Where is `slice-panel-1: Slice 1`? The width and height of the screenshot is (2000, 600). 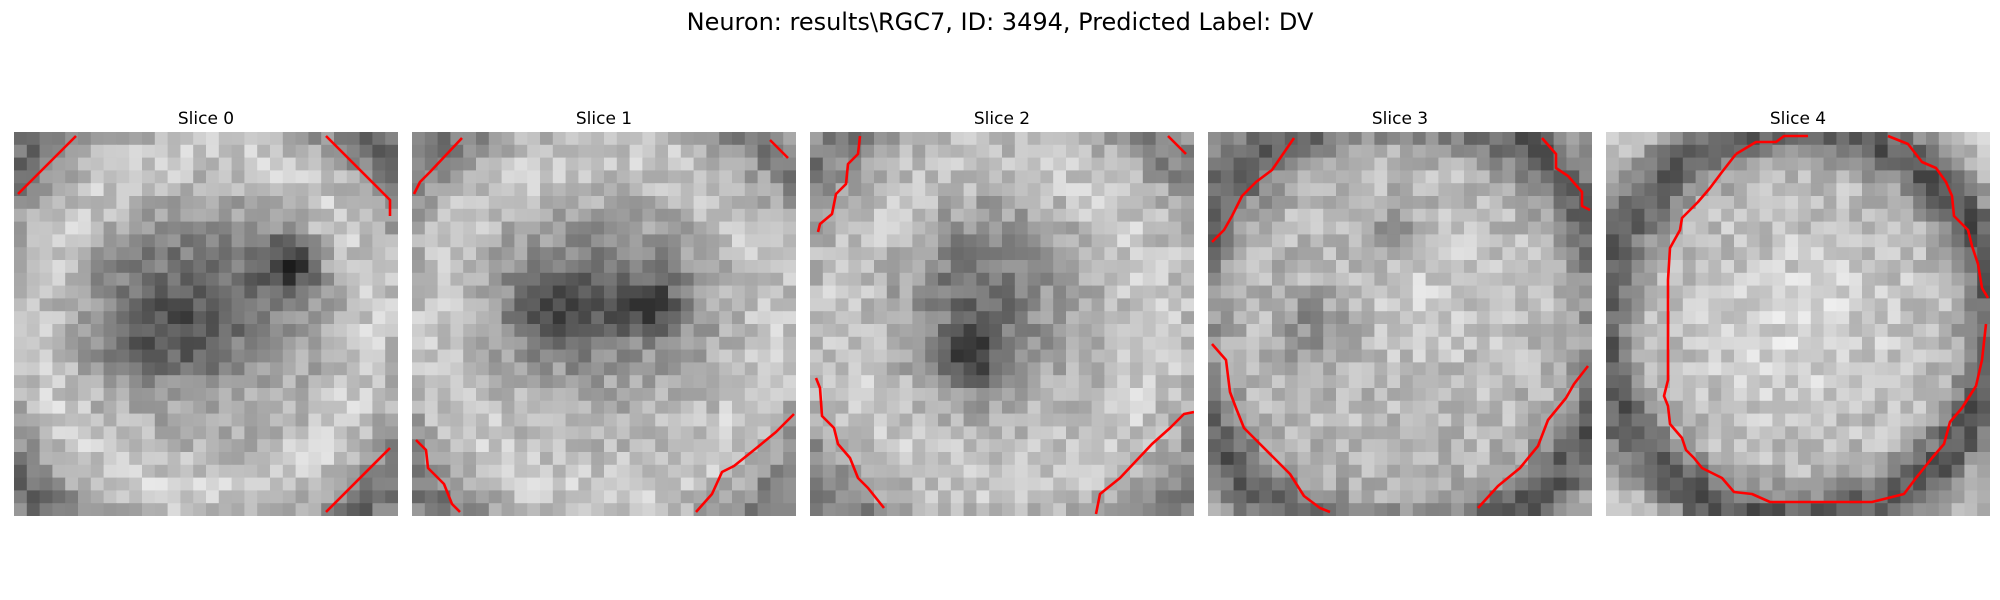
slice-panel-1: Slice 1 is located at coordinates (604, 311).